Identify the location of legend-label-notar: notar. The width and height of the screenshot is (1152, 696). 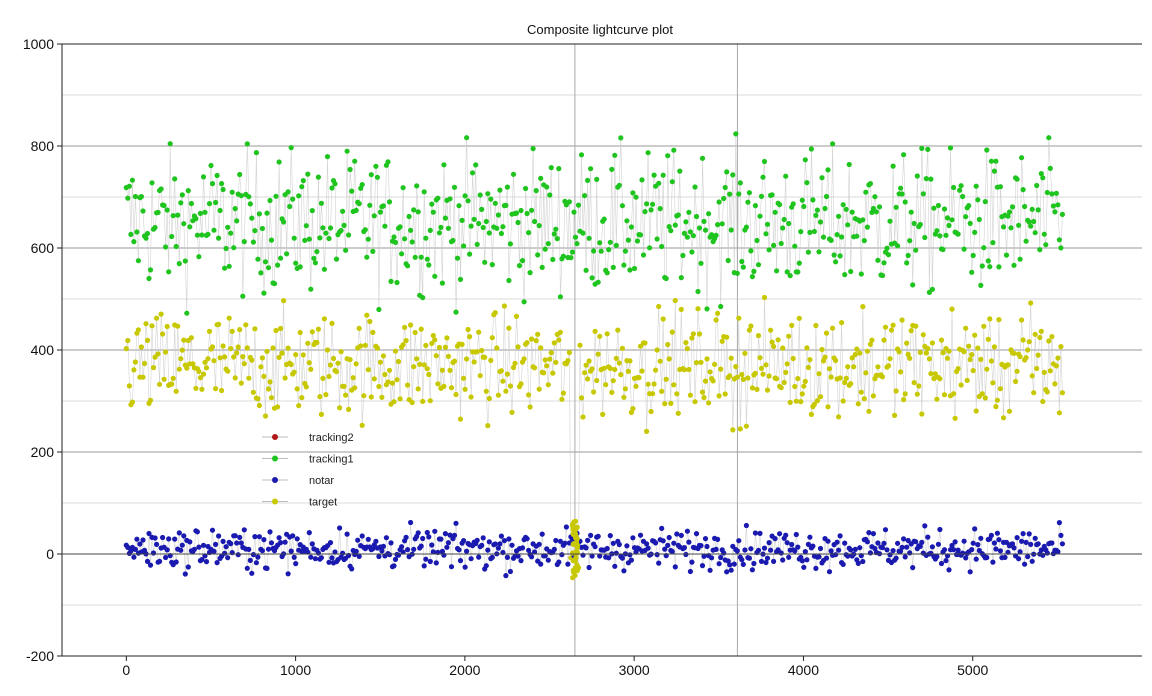
(321, 481).